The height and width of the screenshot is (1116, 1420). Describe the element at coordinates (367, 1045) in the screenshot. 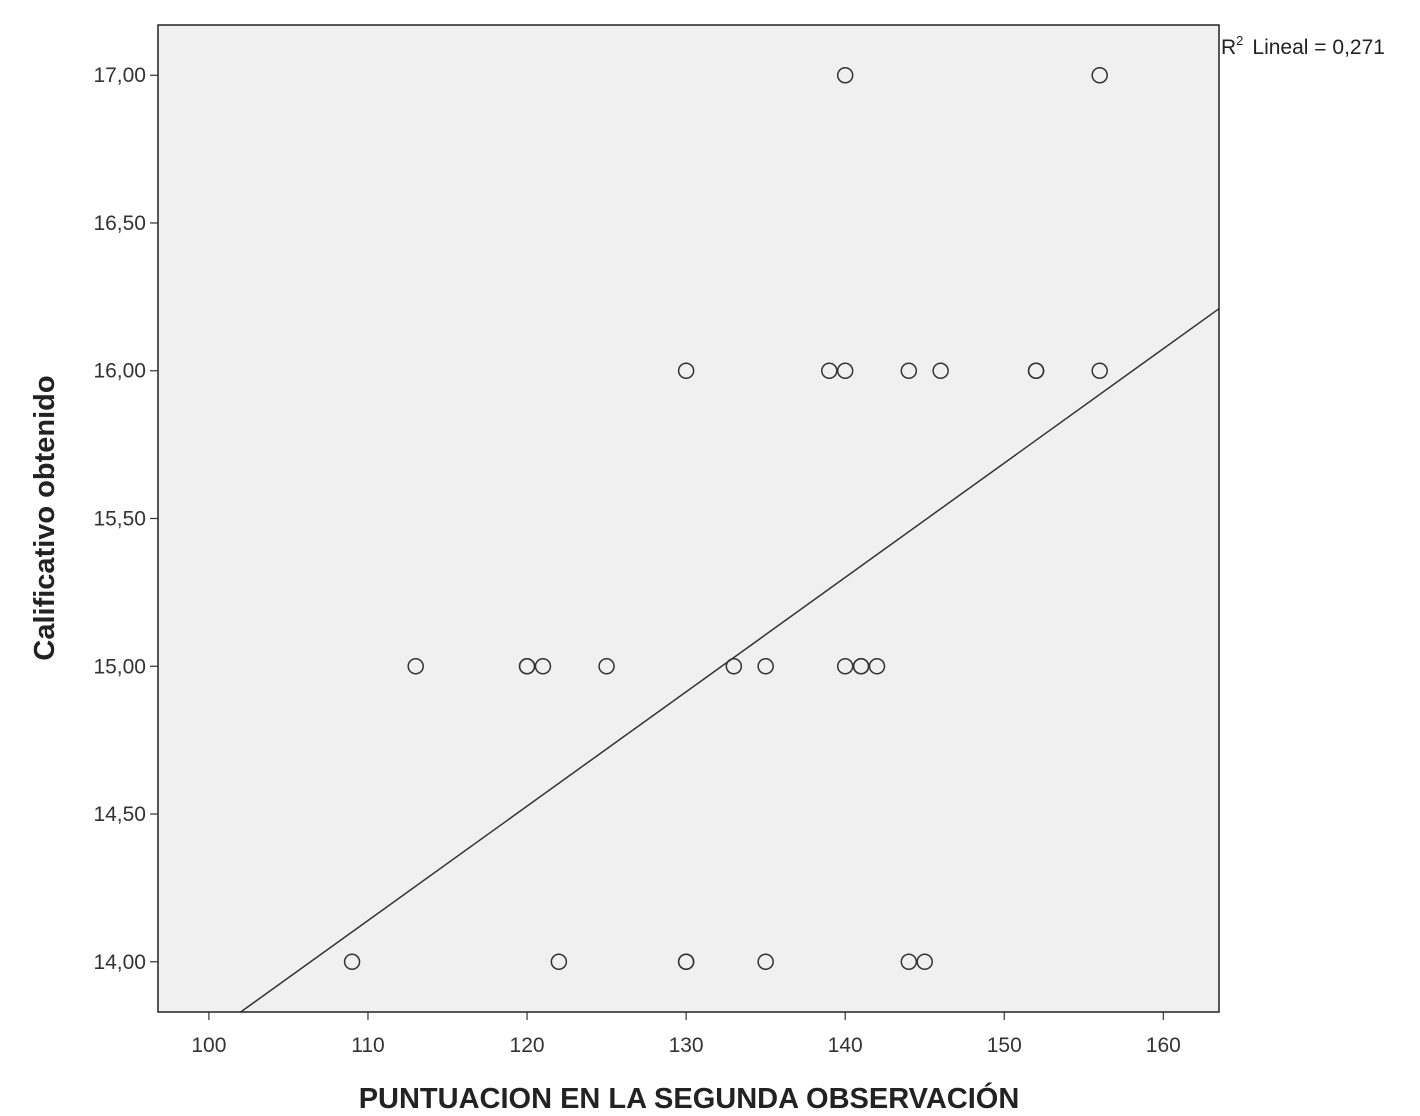

I see `x-tick-label: 110` at that location.